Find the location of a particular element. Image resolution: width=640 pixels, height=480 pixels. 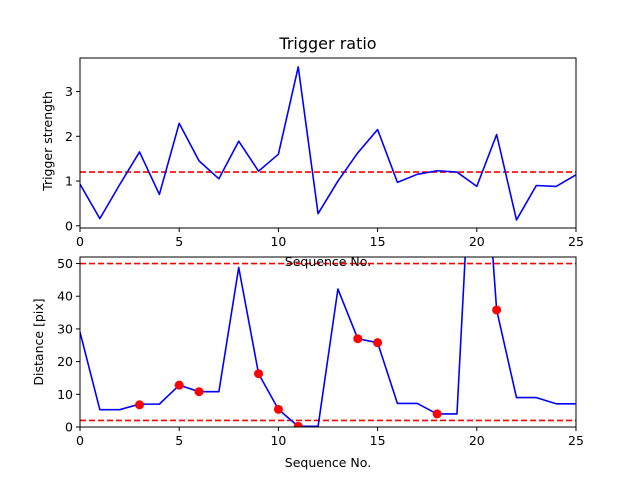

bottom-y-tick-label: 30 is located at coordinates (65, 328).